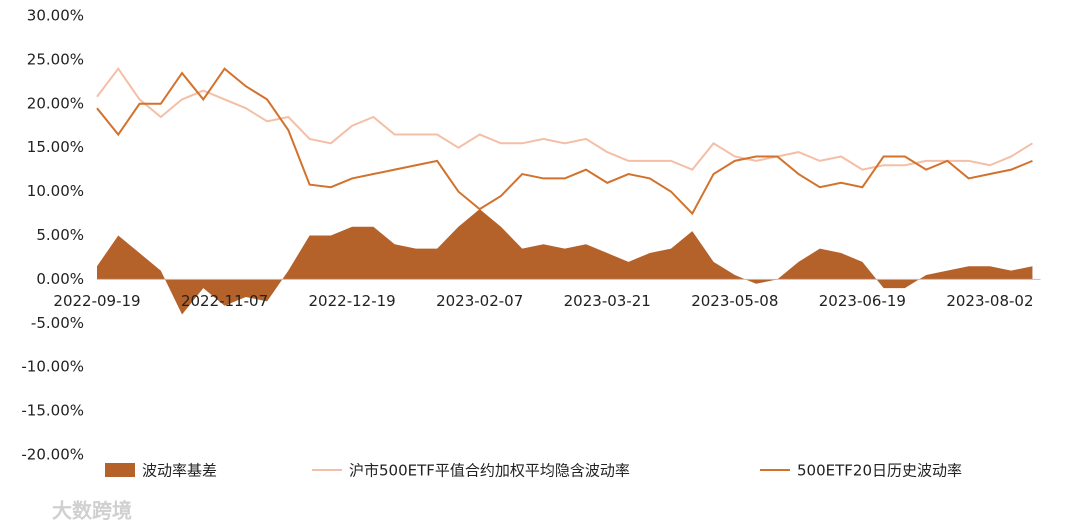  I want to click on x-tick-label: 2023-06-19, so click(862, 301).